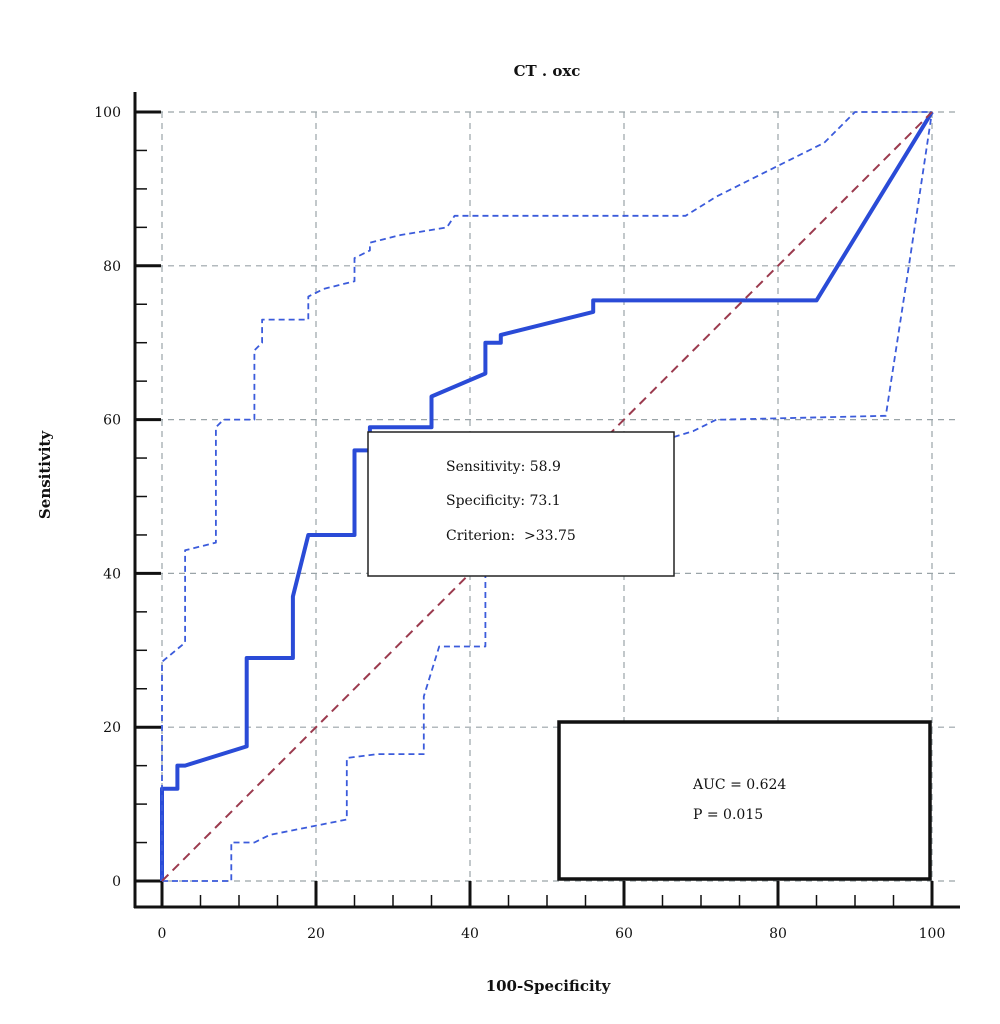  Describe the element at coordinates (316, 934) in the screenshot. I see `x-tick-label-1: 20` at that location.